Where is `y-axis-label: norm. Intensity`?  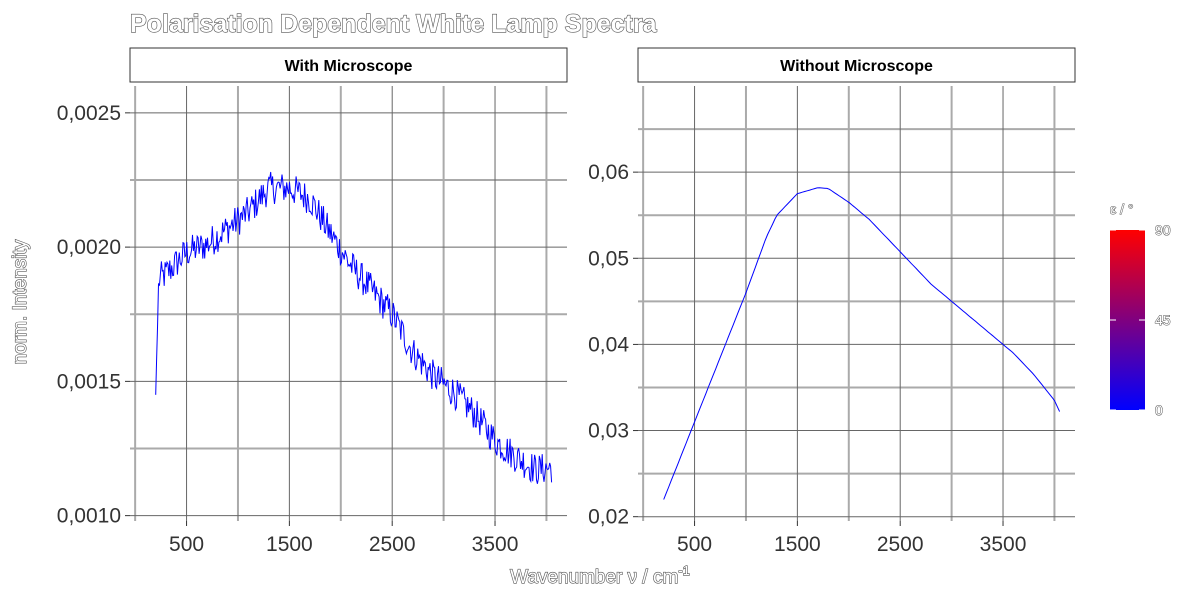
y-axis-label: norm. Intensity is located at coordinates (20, 301).